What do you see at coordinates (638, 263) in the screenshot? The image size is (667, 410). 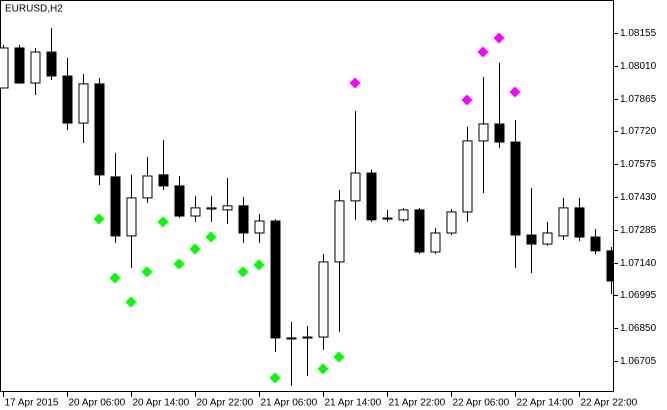 I see `y-tick-label: 1.07140` at bounding box center [638, 263].